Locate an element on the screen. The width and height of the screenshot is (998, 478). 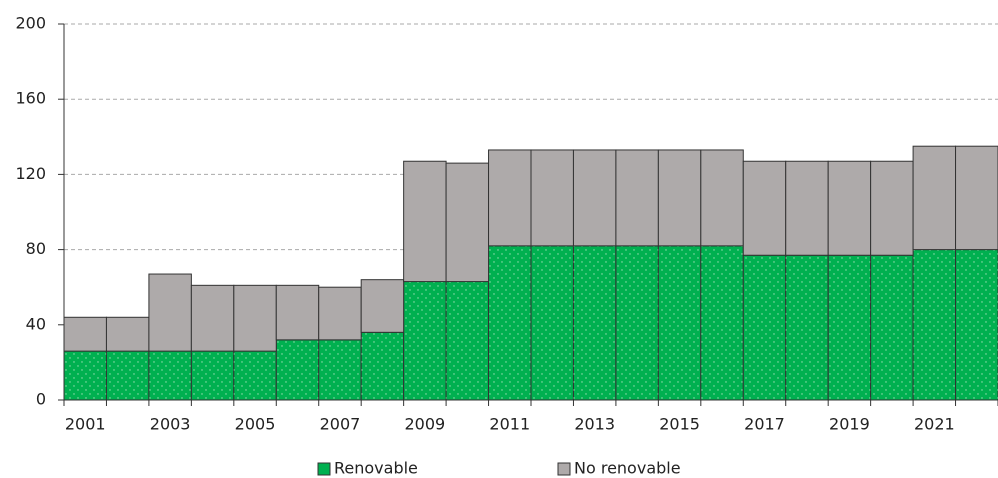
x-tick-label: 2019 is located at coordinates (849, 424).